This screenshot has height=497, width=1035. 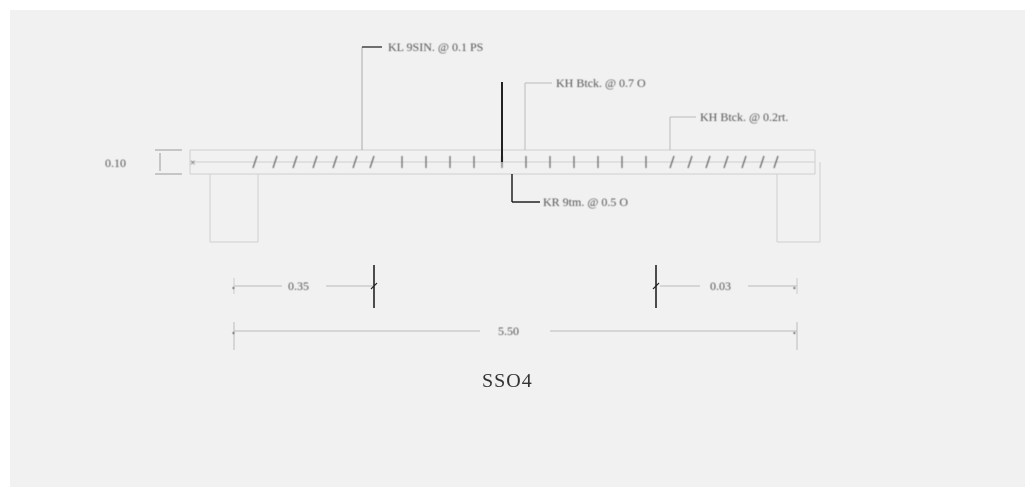 What do you see at coordinates (233, 333) in the screenshot?
I see `overall-left-marker: •` at bounding box center [233, 333].